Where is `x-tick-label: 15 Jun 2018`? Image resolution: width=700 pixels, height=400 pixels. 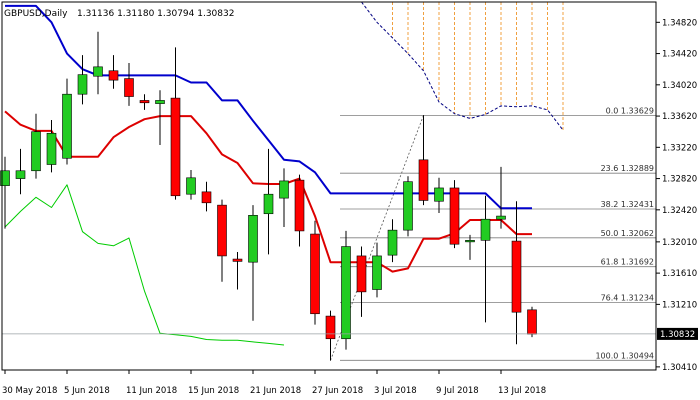 x-tick-label: 15 Jun 2018 is located at coordinates (213, 391).